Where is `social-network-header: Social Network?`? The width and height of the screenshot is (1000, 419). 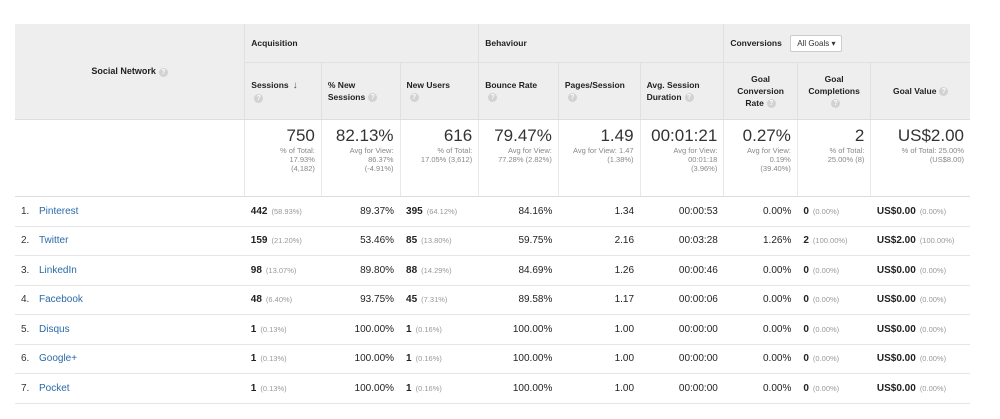
social-network-header: Social Network? is located at coordinates (130, 72).